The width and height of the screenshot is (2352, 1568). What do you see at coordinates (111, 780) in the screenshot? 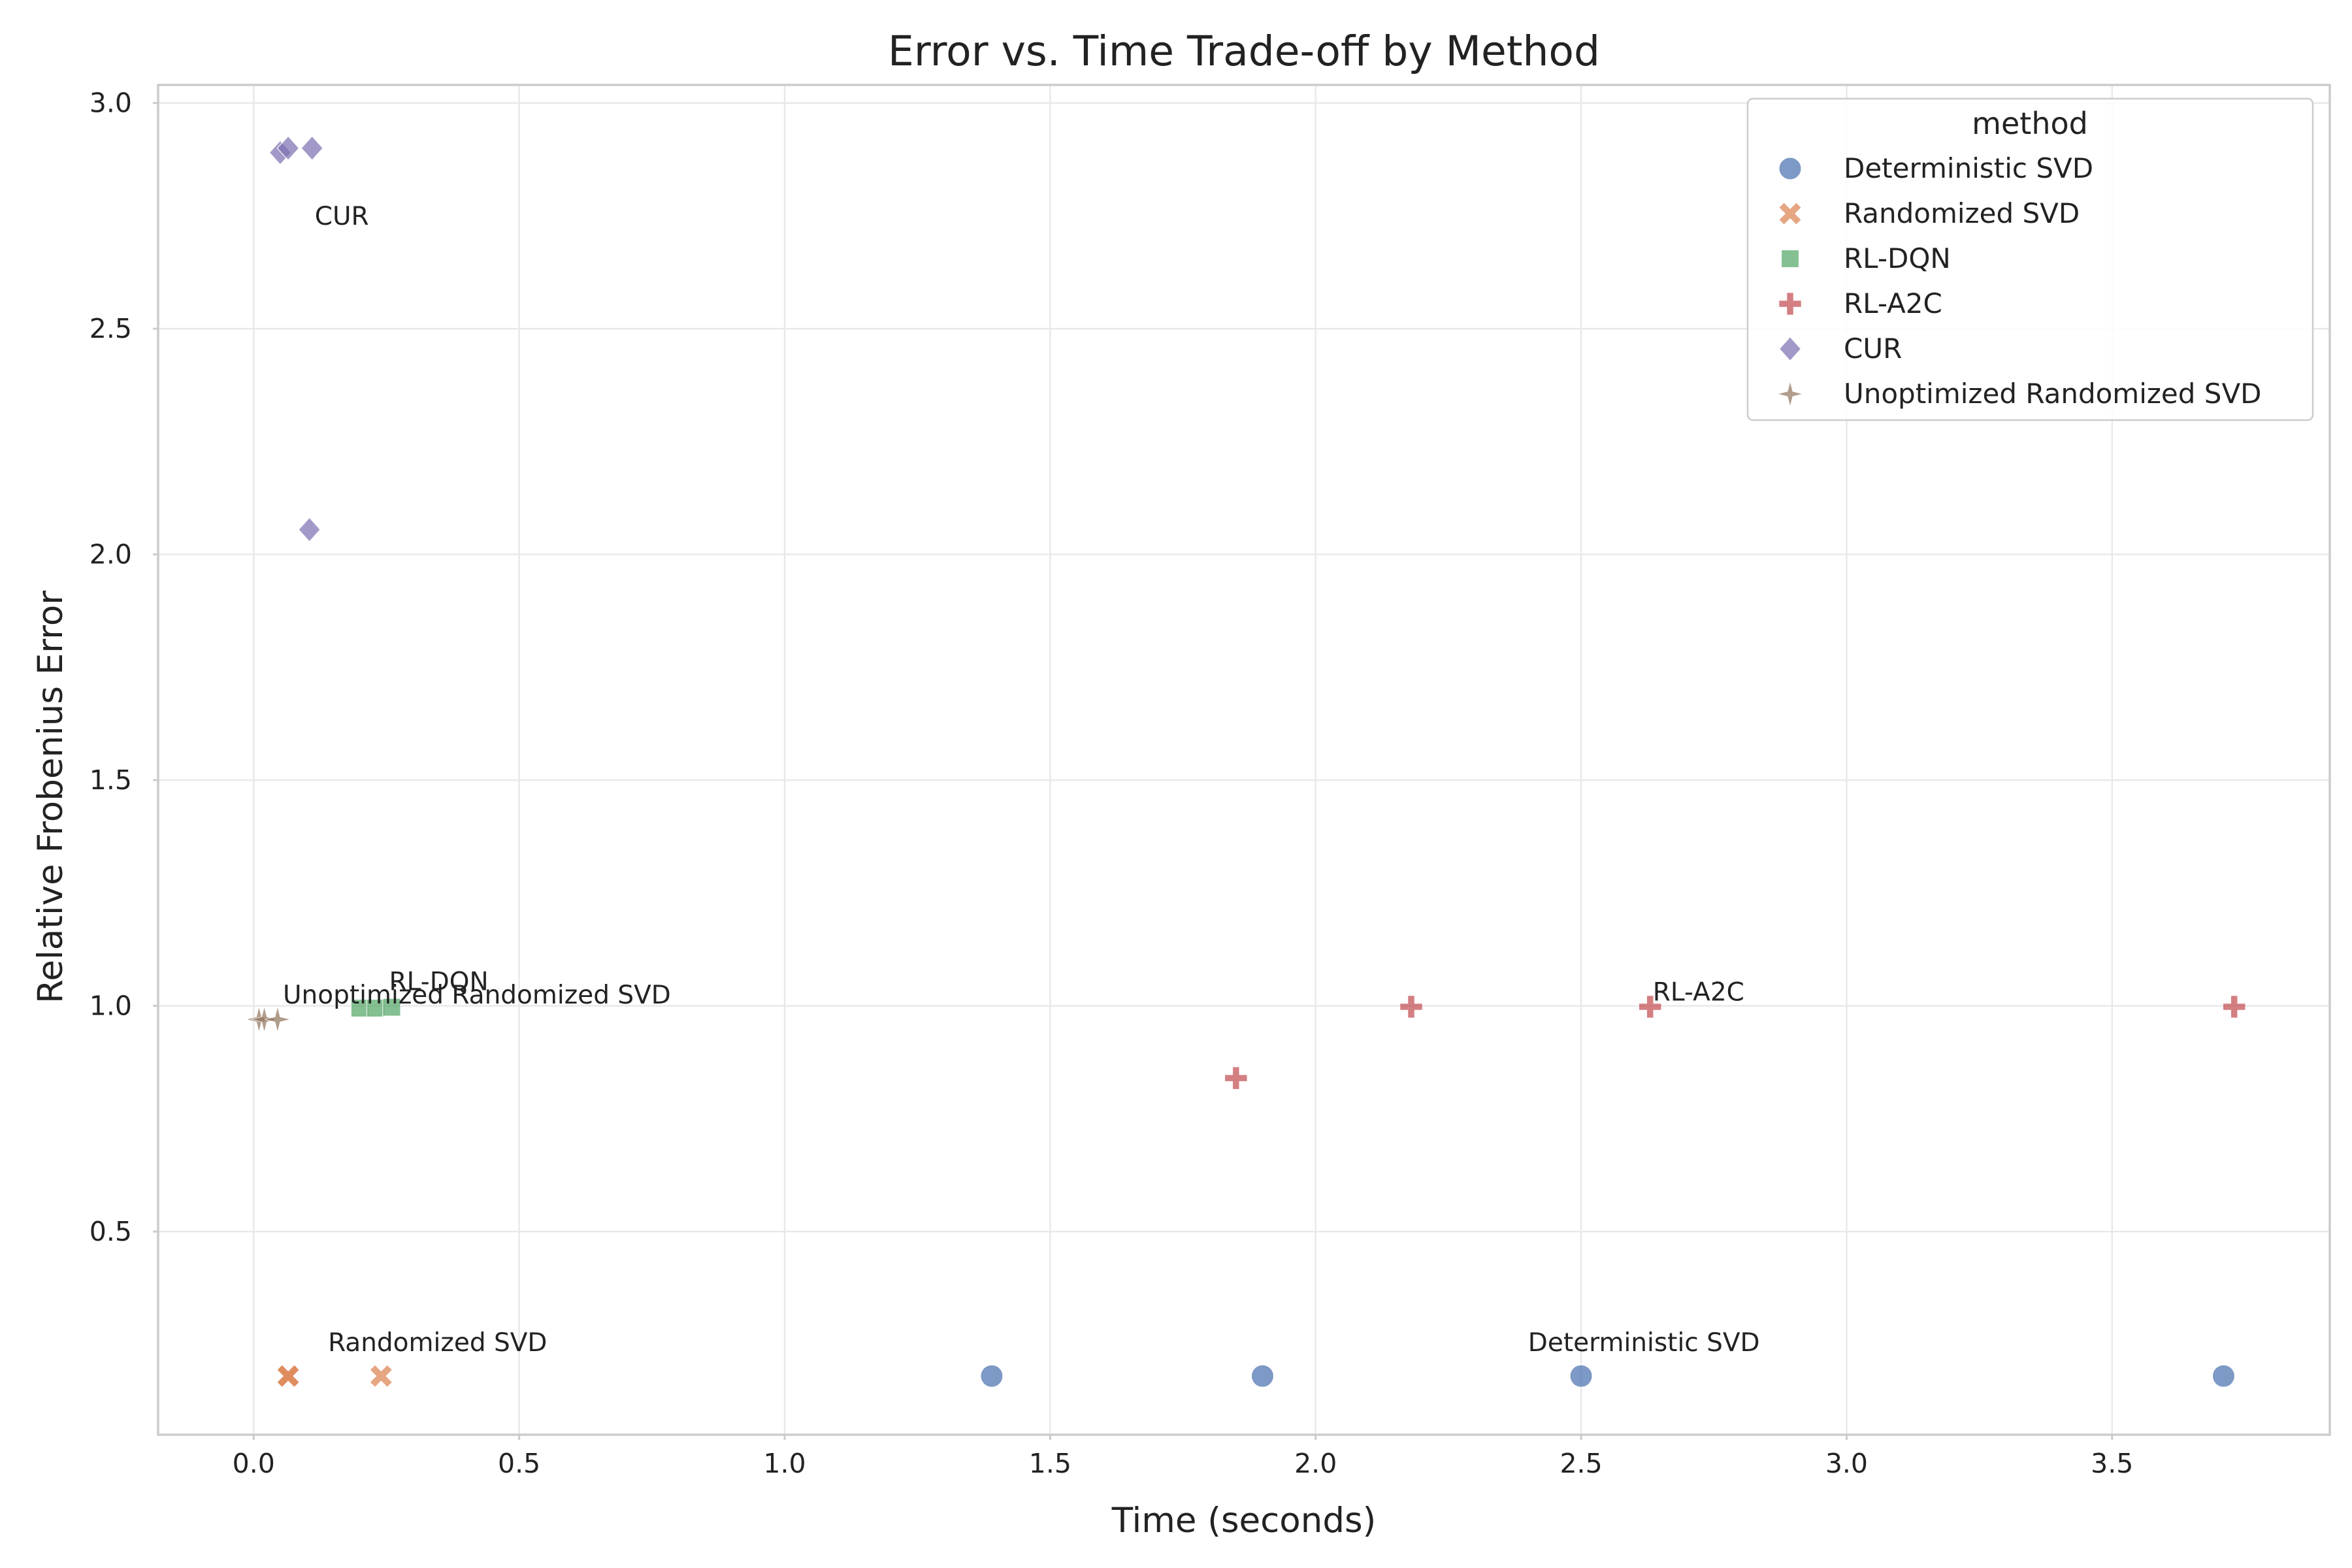
I see `y-tick-label: 1.5` at bounding box center [111, 780].